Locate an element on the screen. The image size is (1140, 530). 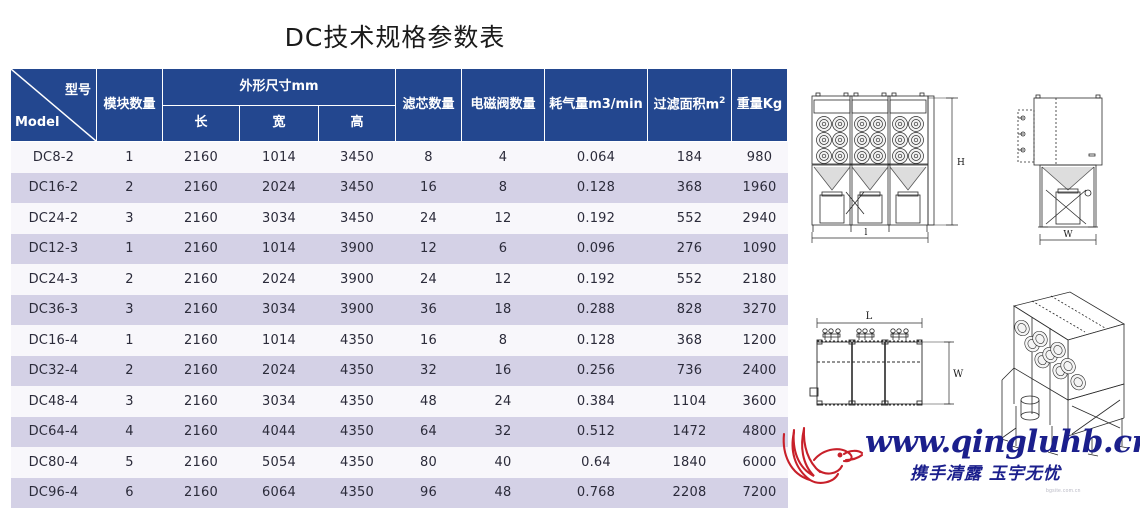
drawing-top-view: L W is located at coordinates (886, 359).